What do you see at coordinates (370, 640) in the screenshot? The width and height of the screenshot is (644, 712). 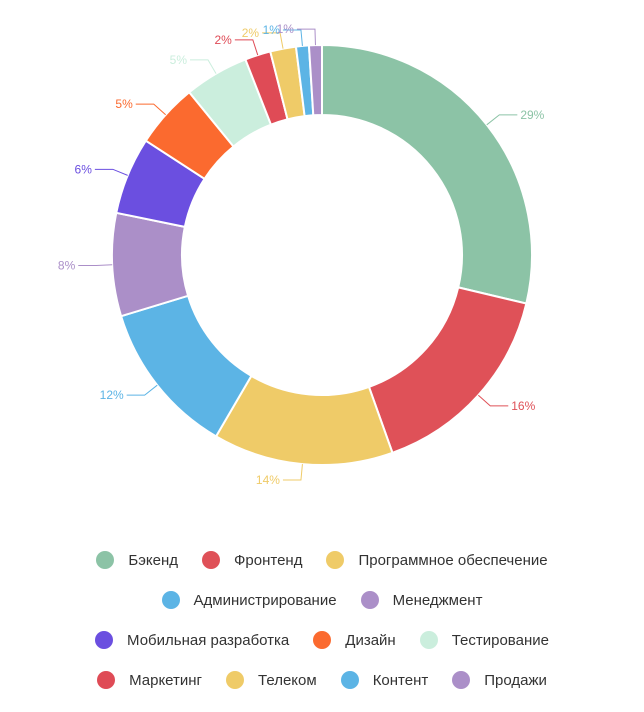 I see `legend-label: Дизайн` at bounding box center [370, 640].